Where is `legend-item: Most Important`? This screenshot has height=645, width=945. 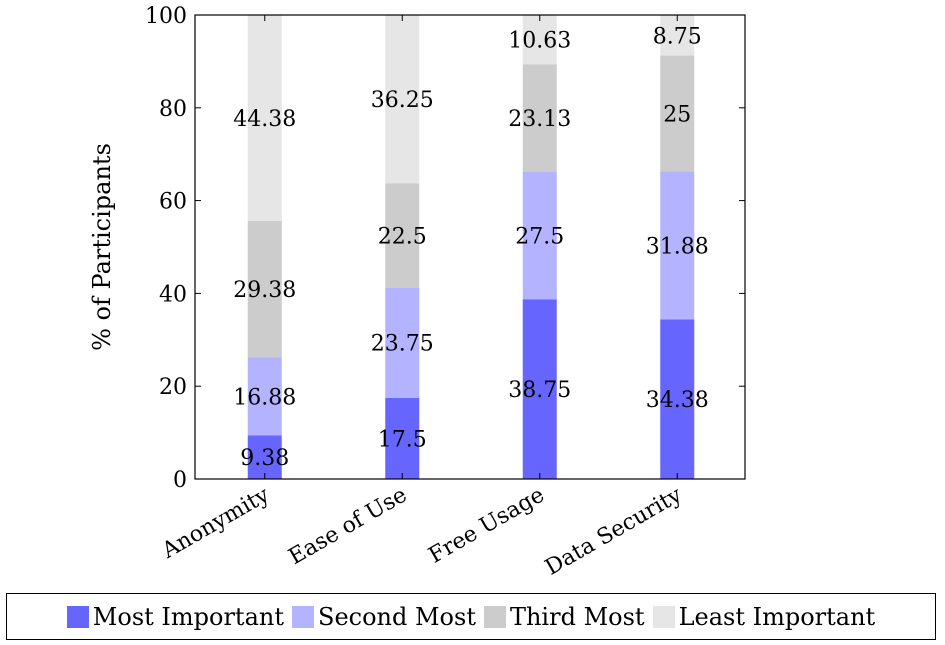 legend-item: Most Important is located at coordinates (175, 616).